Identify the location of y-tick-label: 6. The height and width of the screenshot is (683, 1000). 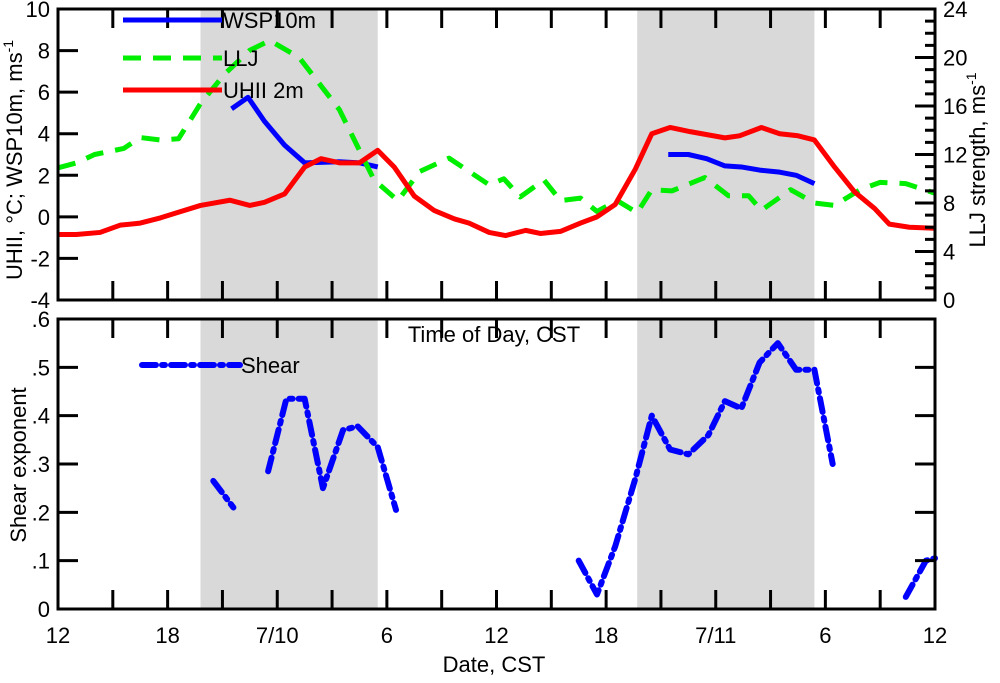
(44, 92).